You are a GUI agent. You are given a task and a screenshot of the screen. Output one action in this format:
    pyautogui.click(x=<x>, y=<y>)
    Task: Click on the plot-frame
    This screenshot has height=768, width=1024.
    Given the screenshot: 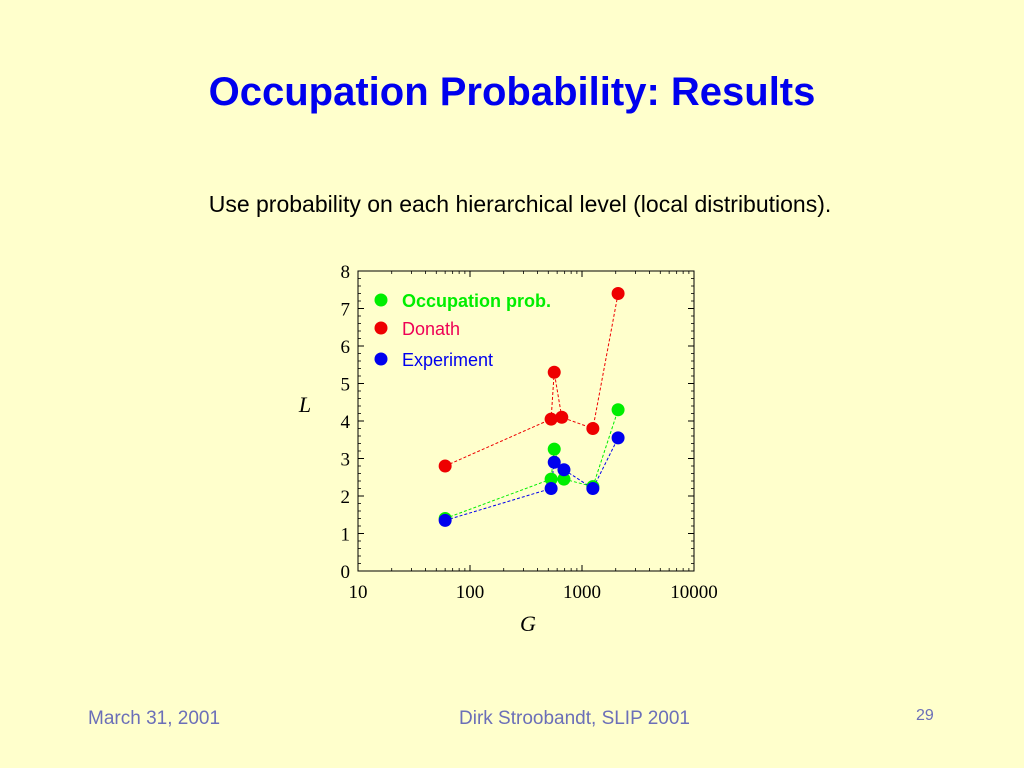 What is the action you would take?
    pyautogui.click(x=526, y=421)
    